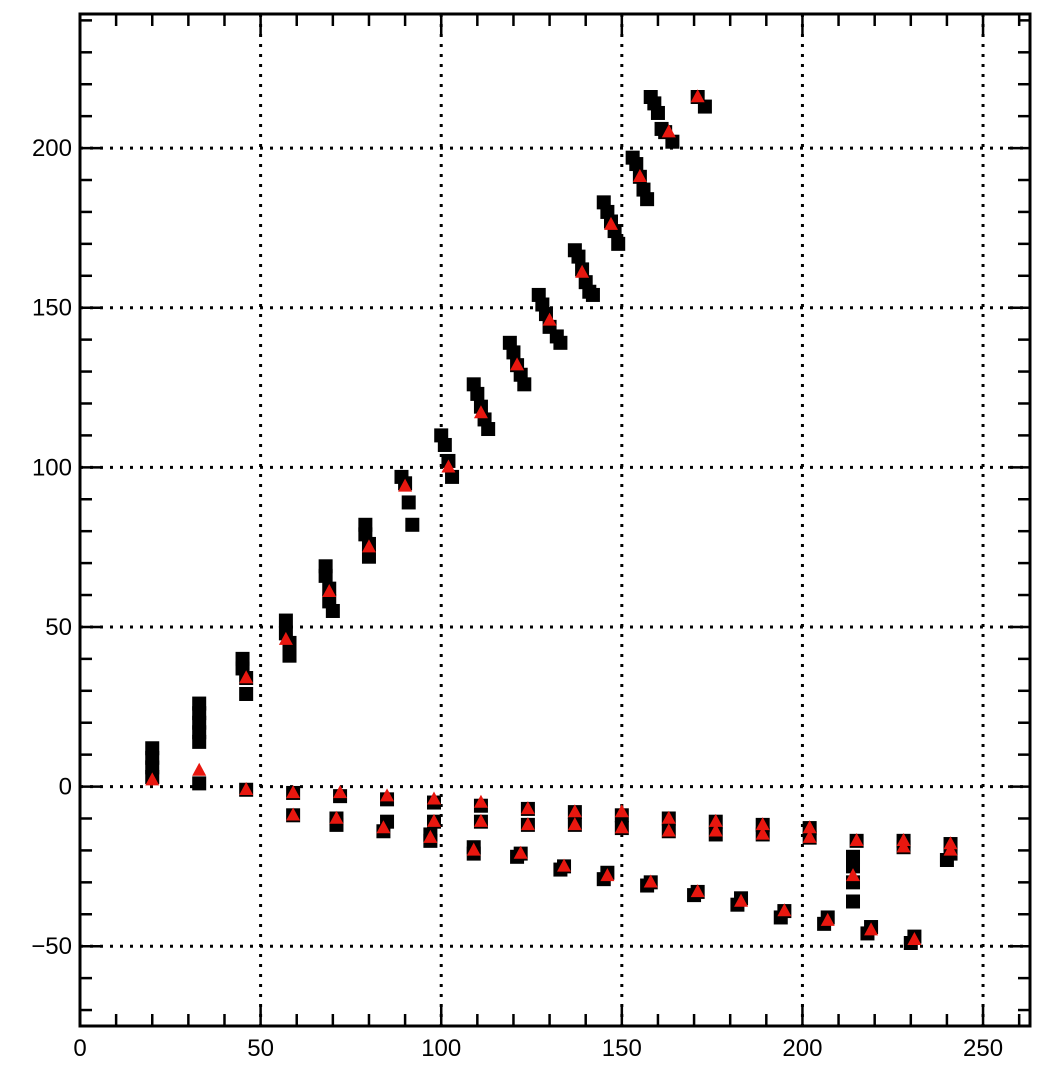 This screenshot has height=1066, width=1050. Describe the element at coordinates (260, 1048) in the screenshot. I see `x-tick-label: 50` at that location.